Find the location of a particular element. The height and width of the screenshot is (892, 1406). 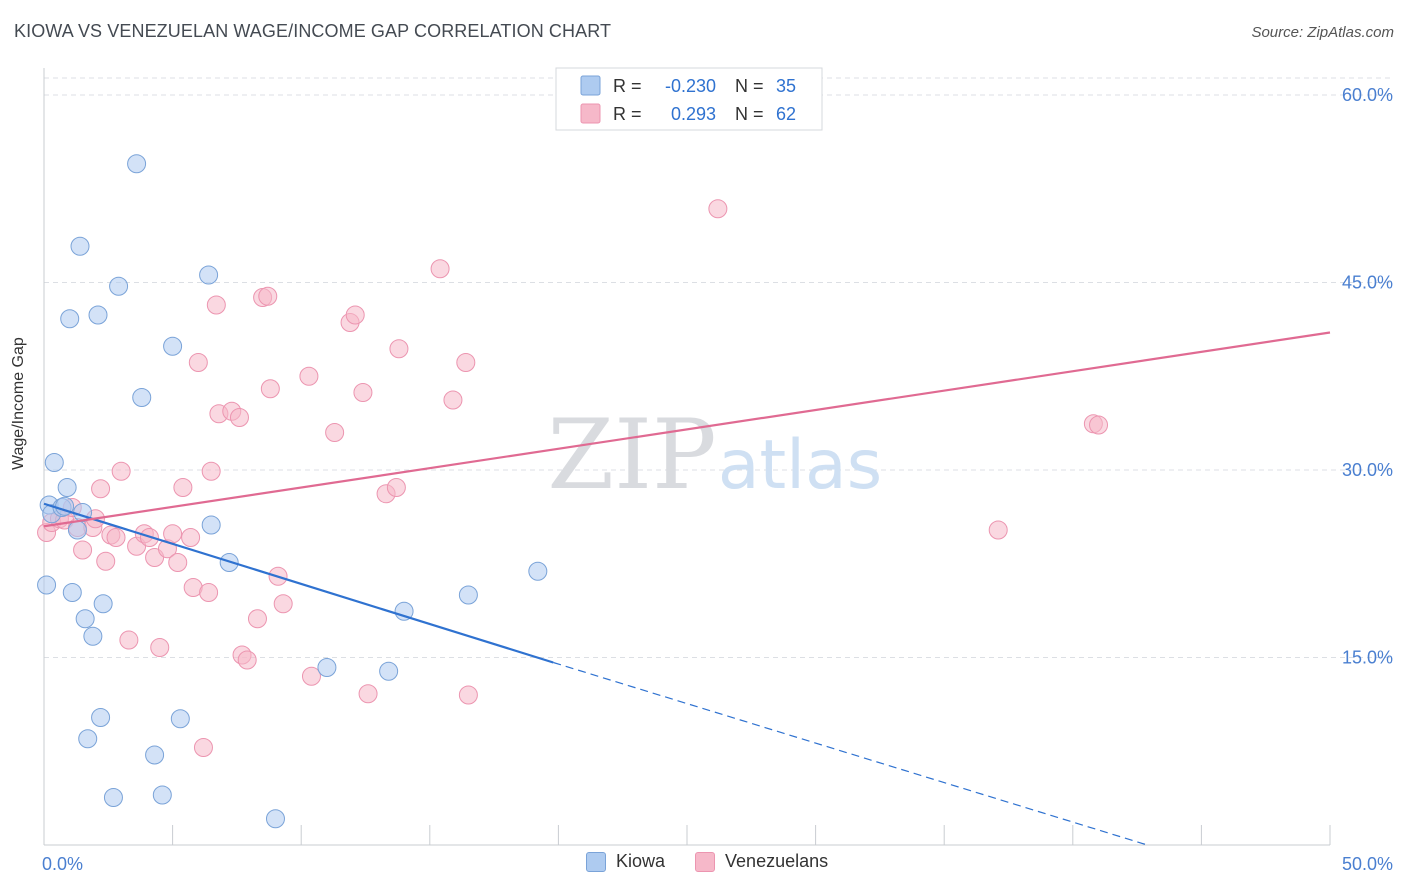

legend-bottom-venezuelans-label: Venezuelans is located at coordinates (777, 861).